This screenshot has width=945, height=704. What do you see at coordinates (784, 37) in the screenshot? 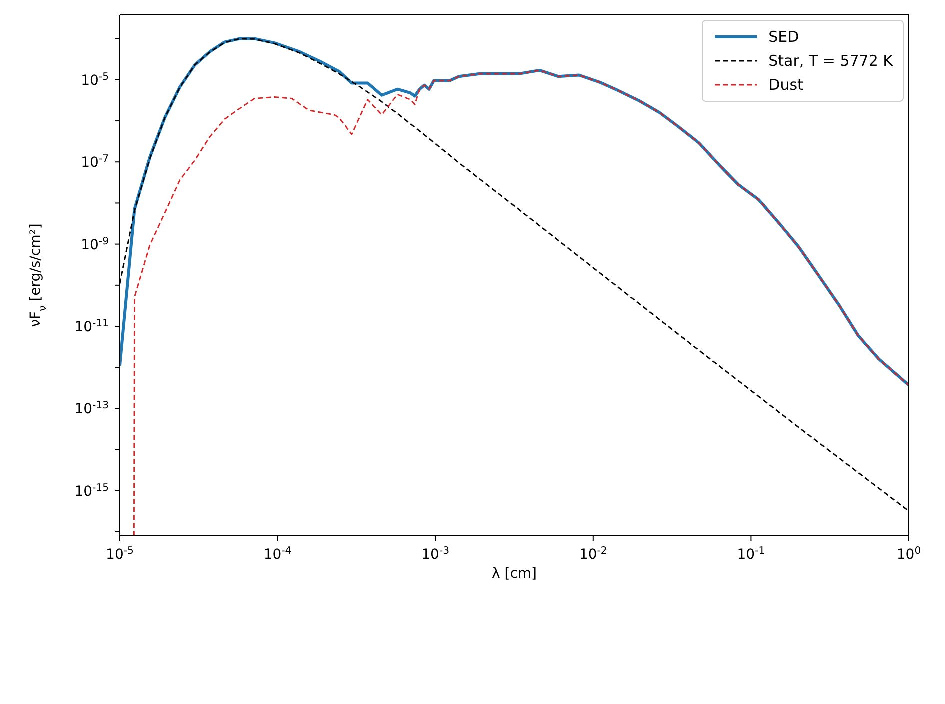
I see `legend-label: SED` at bounding box center [784, 37].